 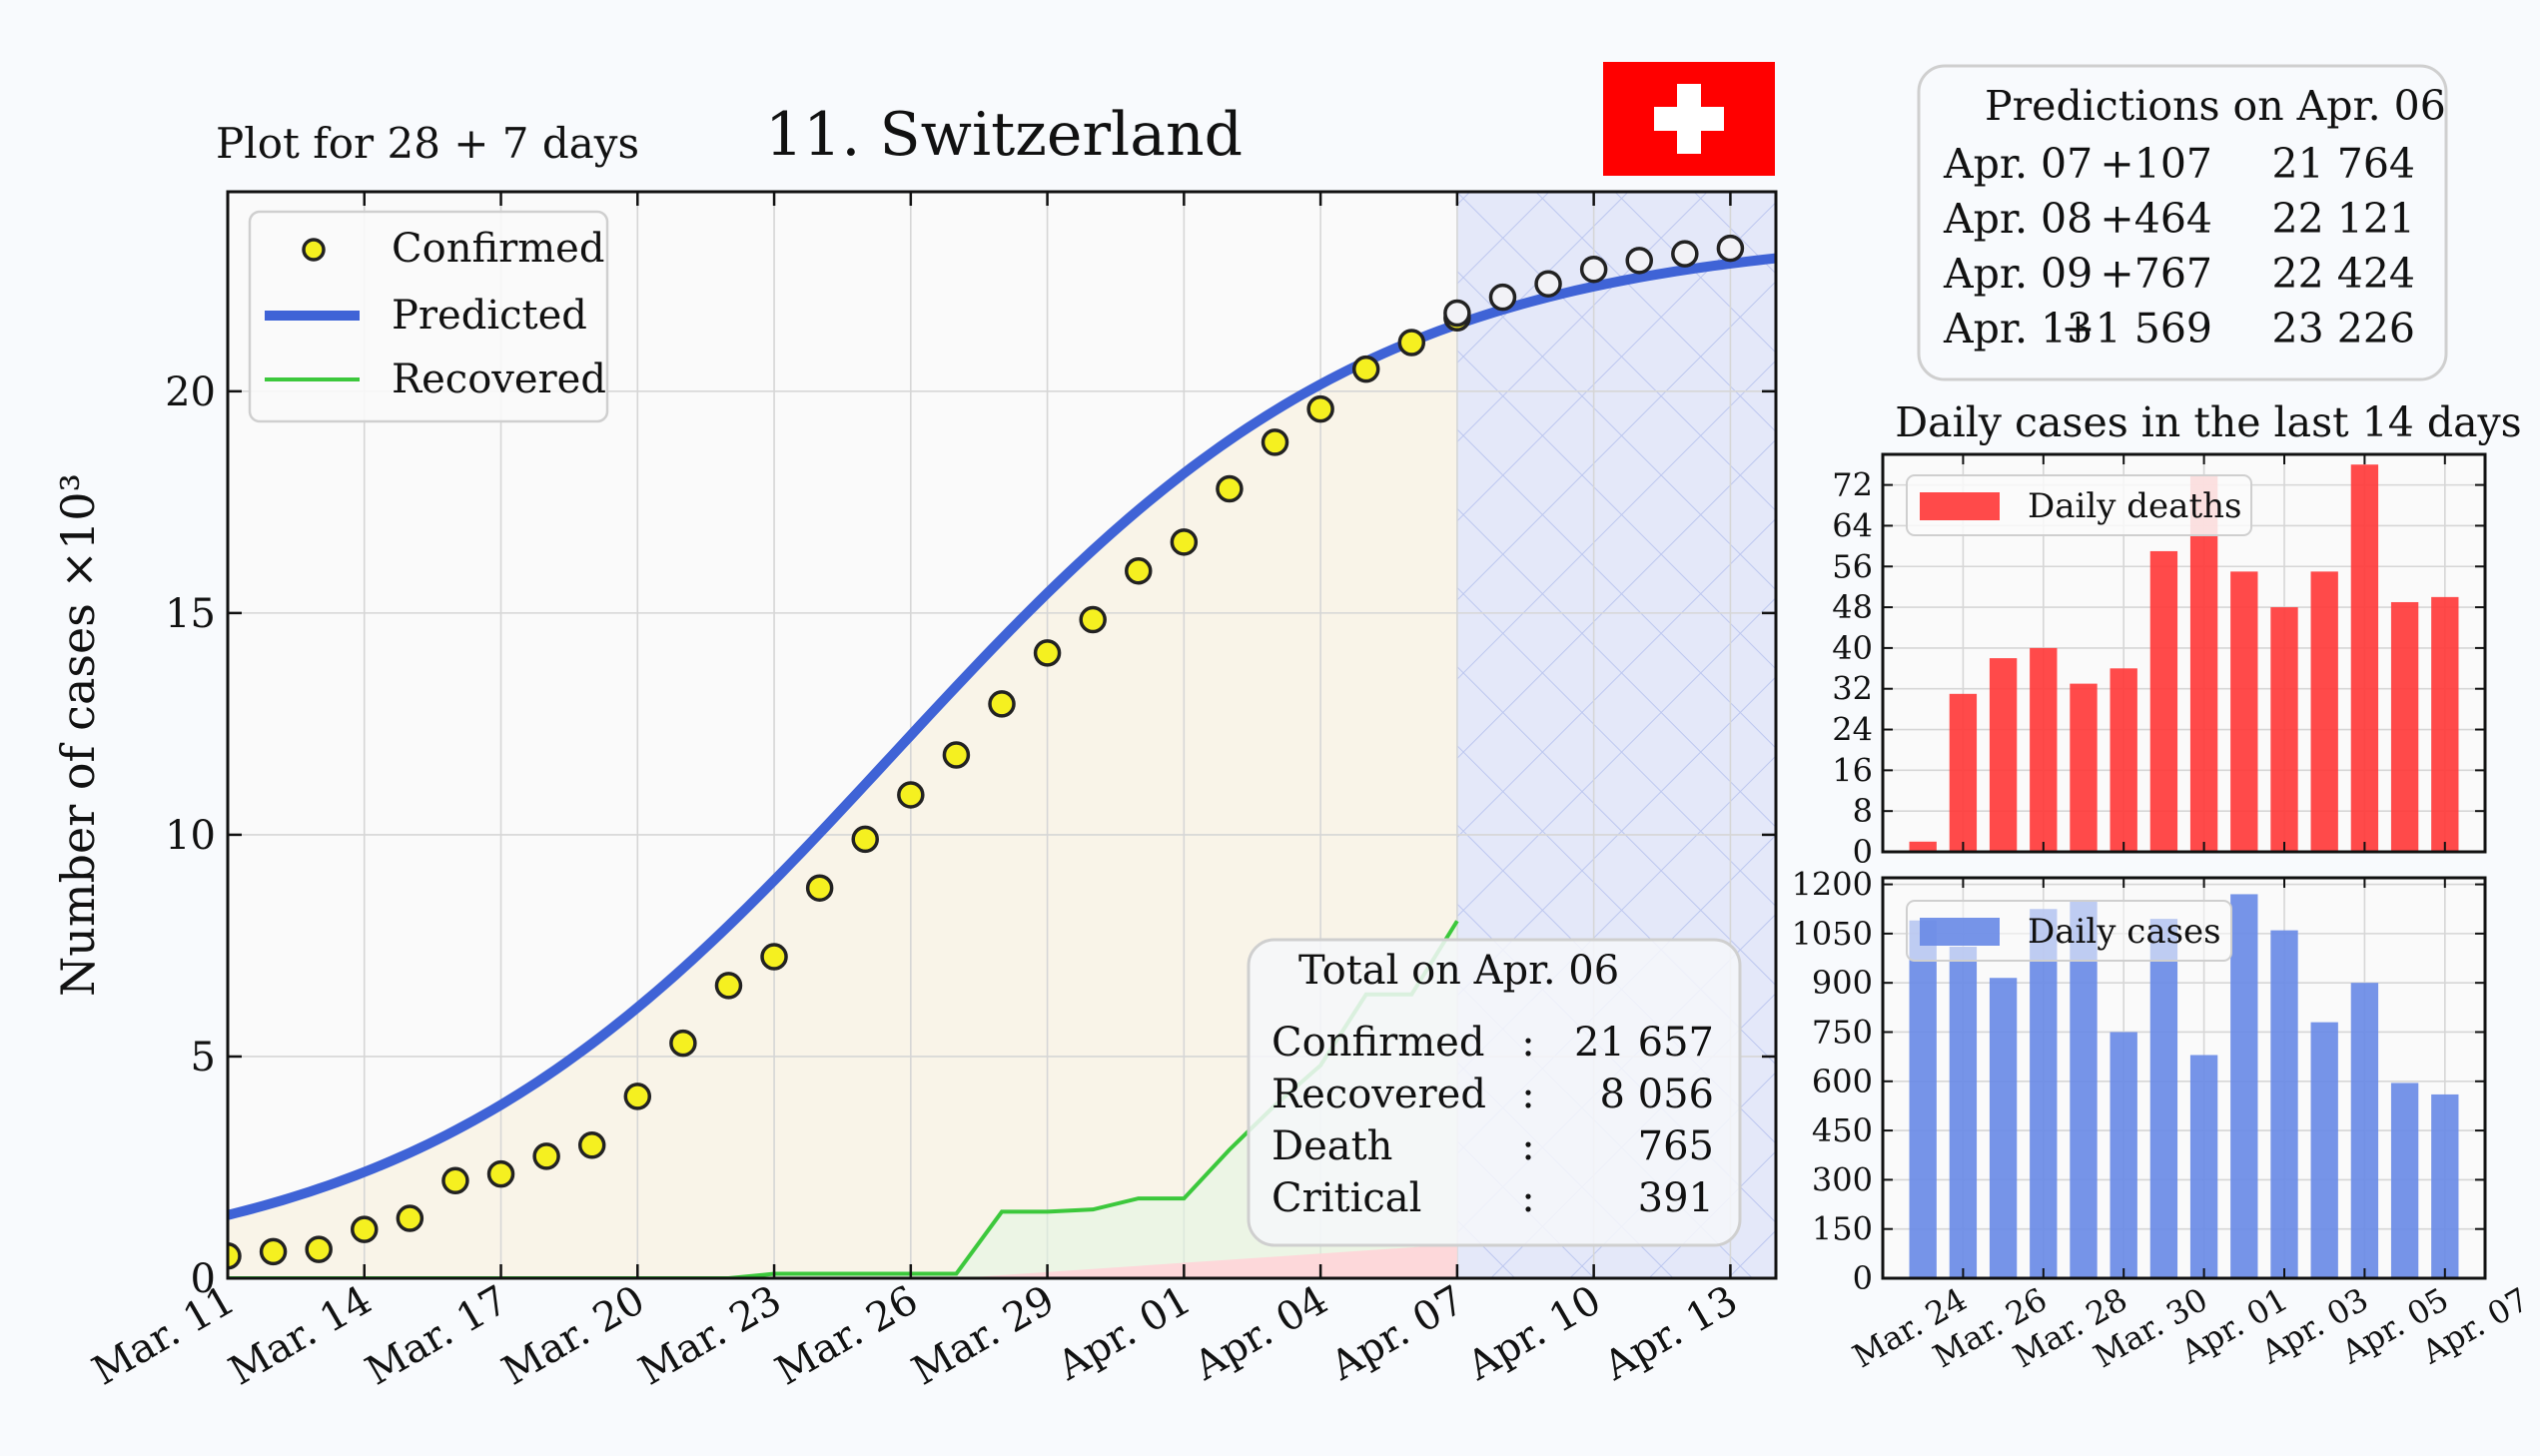 What do you see at coordinates (1332, 1146) in the screenshot?
I see `totals-label: Death` at bounding box center [1332, 1146].